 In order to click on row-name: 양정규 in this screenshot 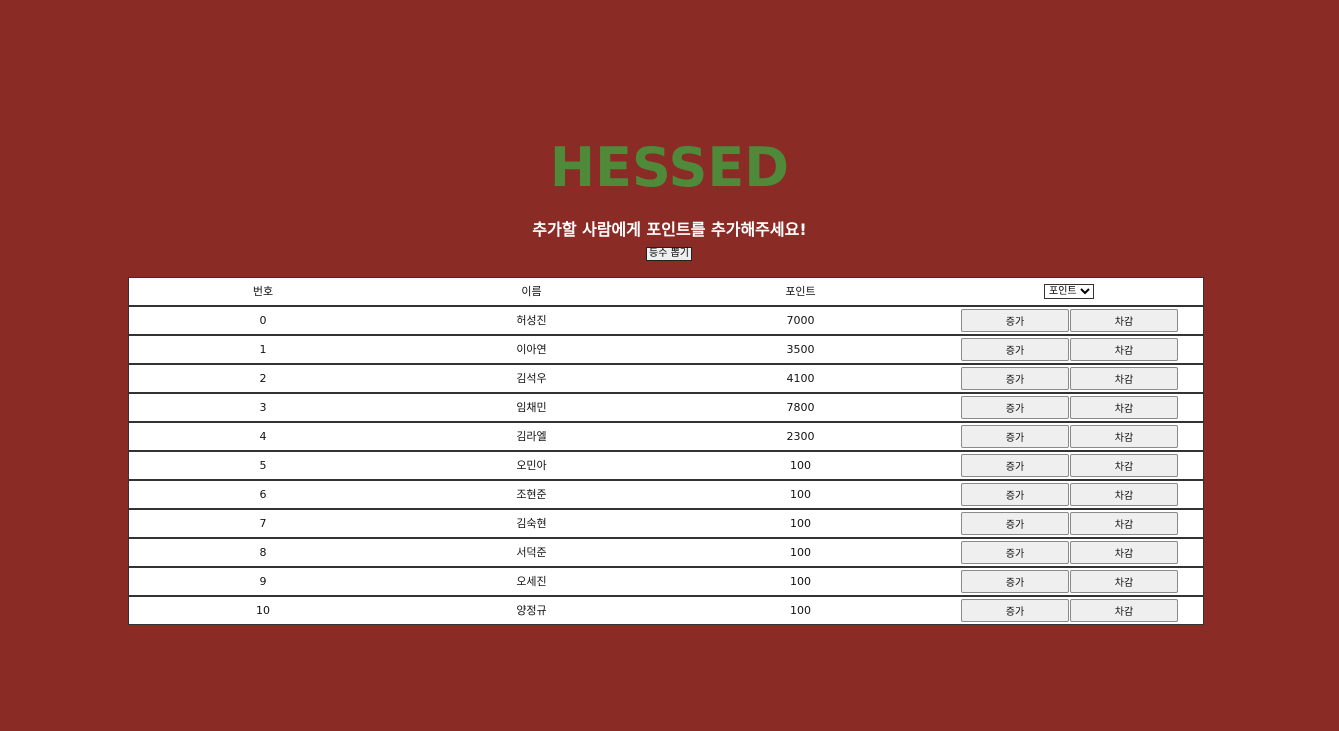, I will do `click(531, 611)`.